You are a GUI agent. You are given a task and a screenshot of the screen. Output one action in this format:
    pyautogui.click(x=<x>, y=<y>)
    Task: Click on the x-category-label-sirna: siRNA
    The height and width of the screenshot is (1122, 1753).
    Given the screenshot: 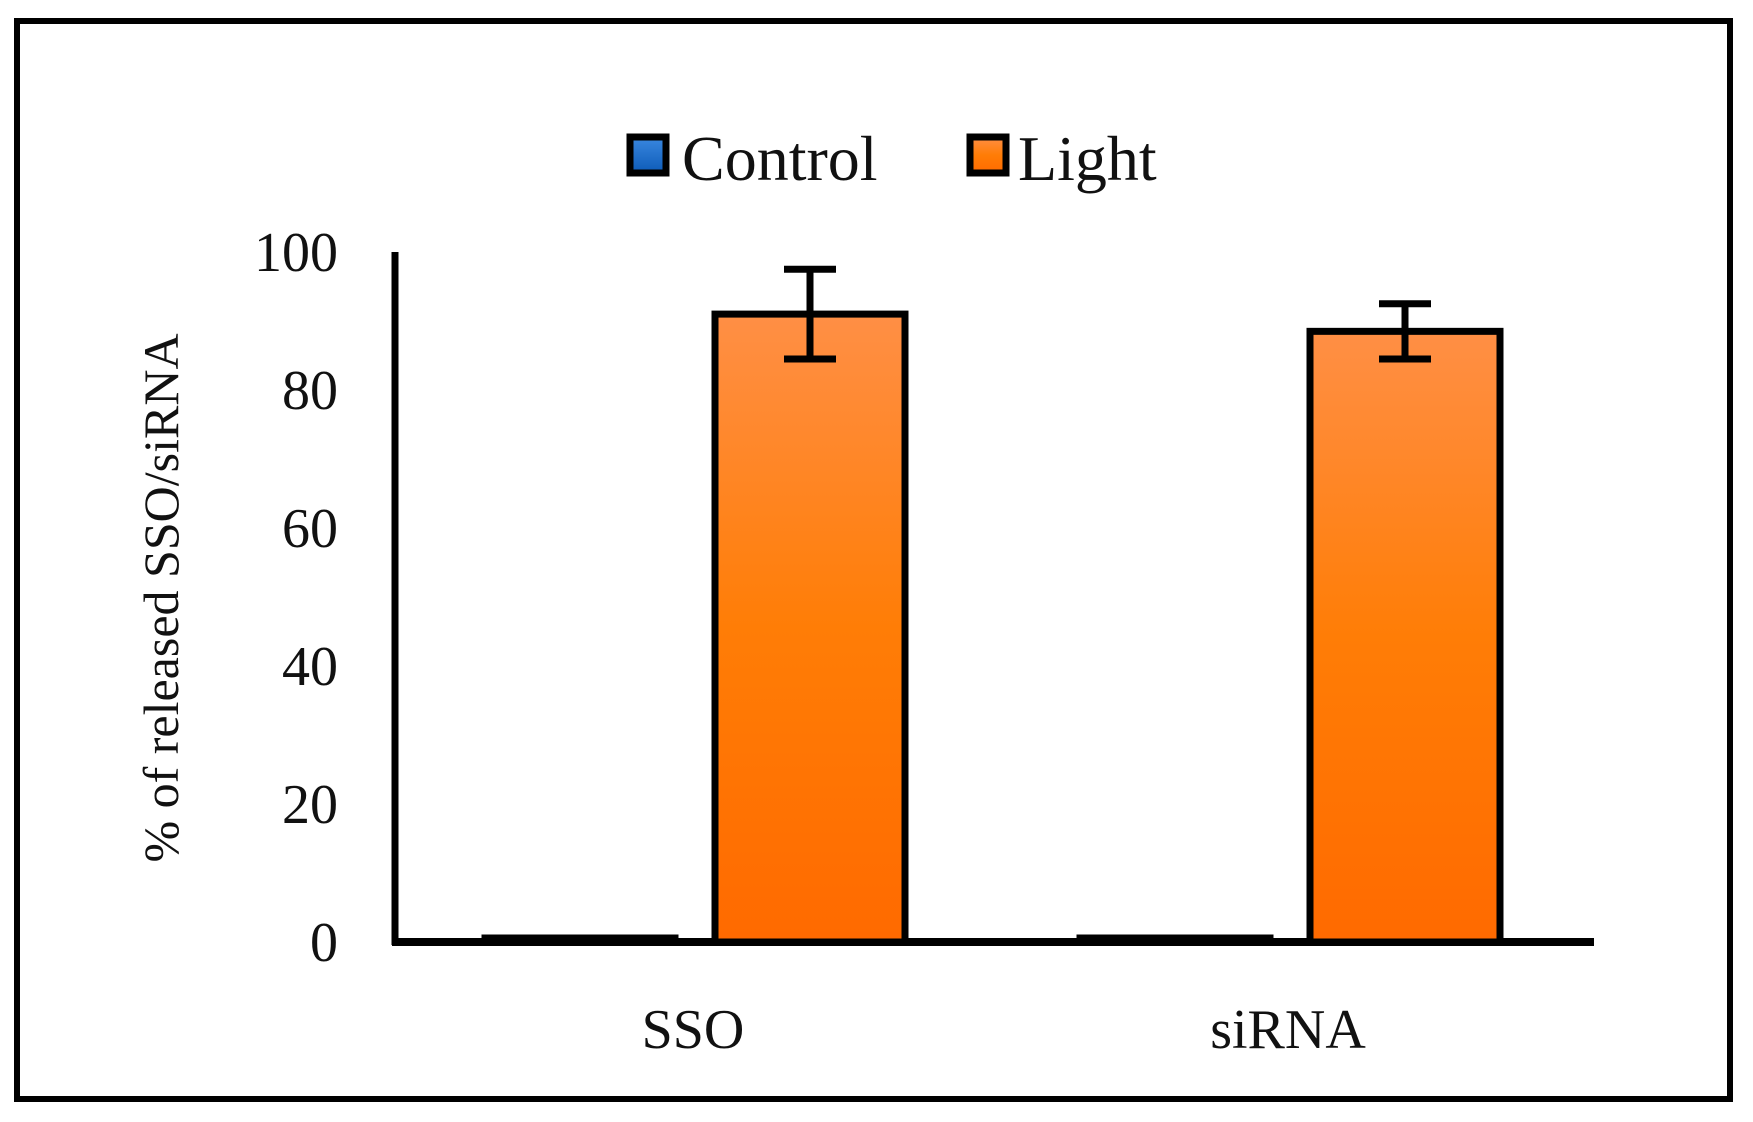 What is the action you would take?
    pyautogui.click(x=1288, y=1030)
    